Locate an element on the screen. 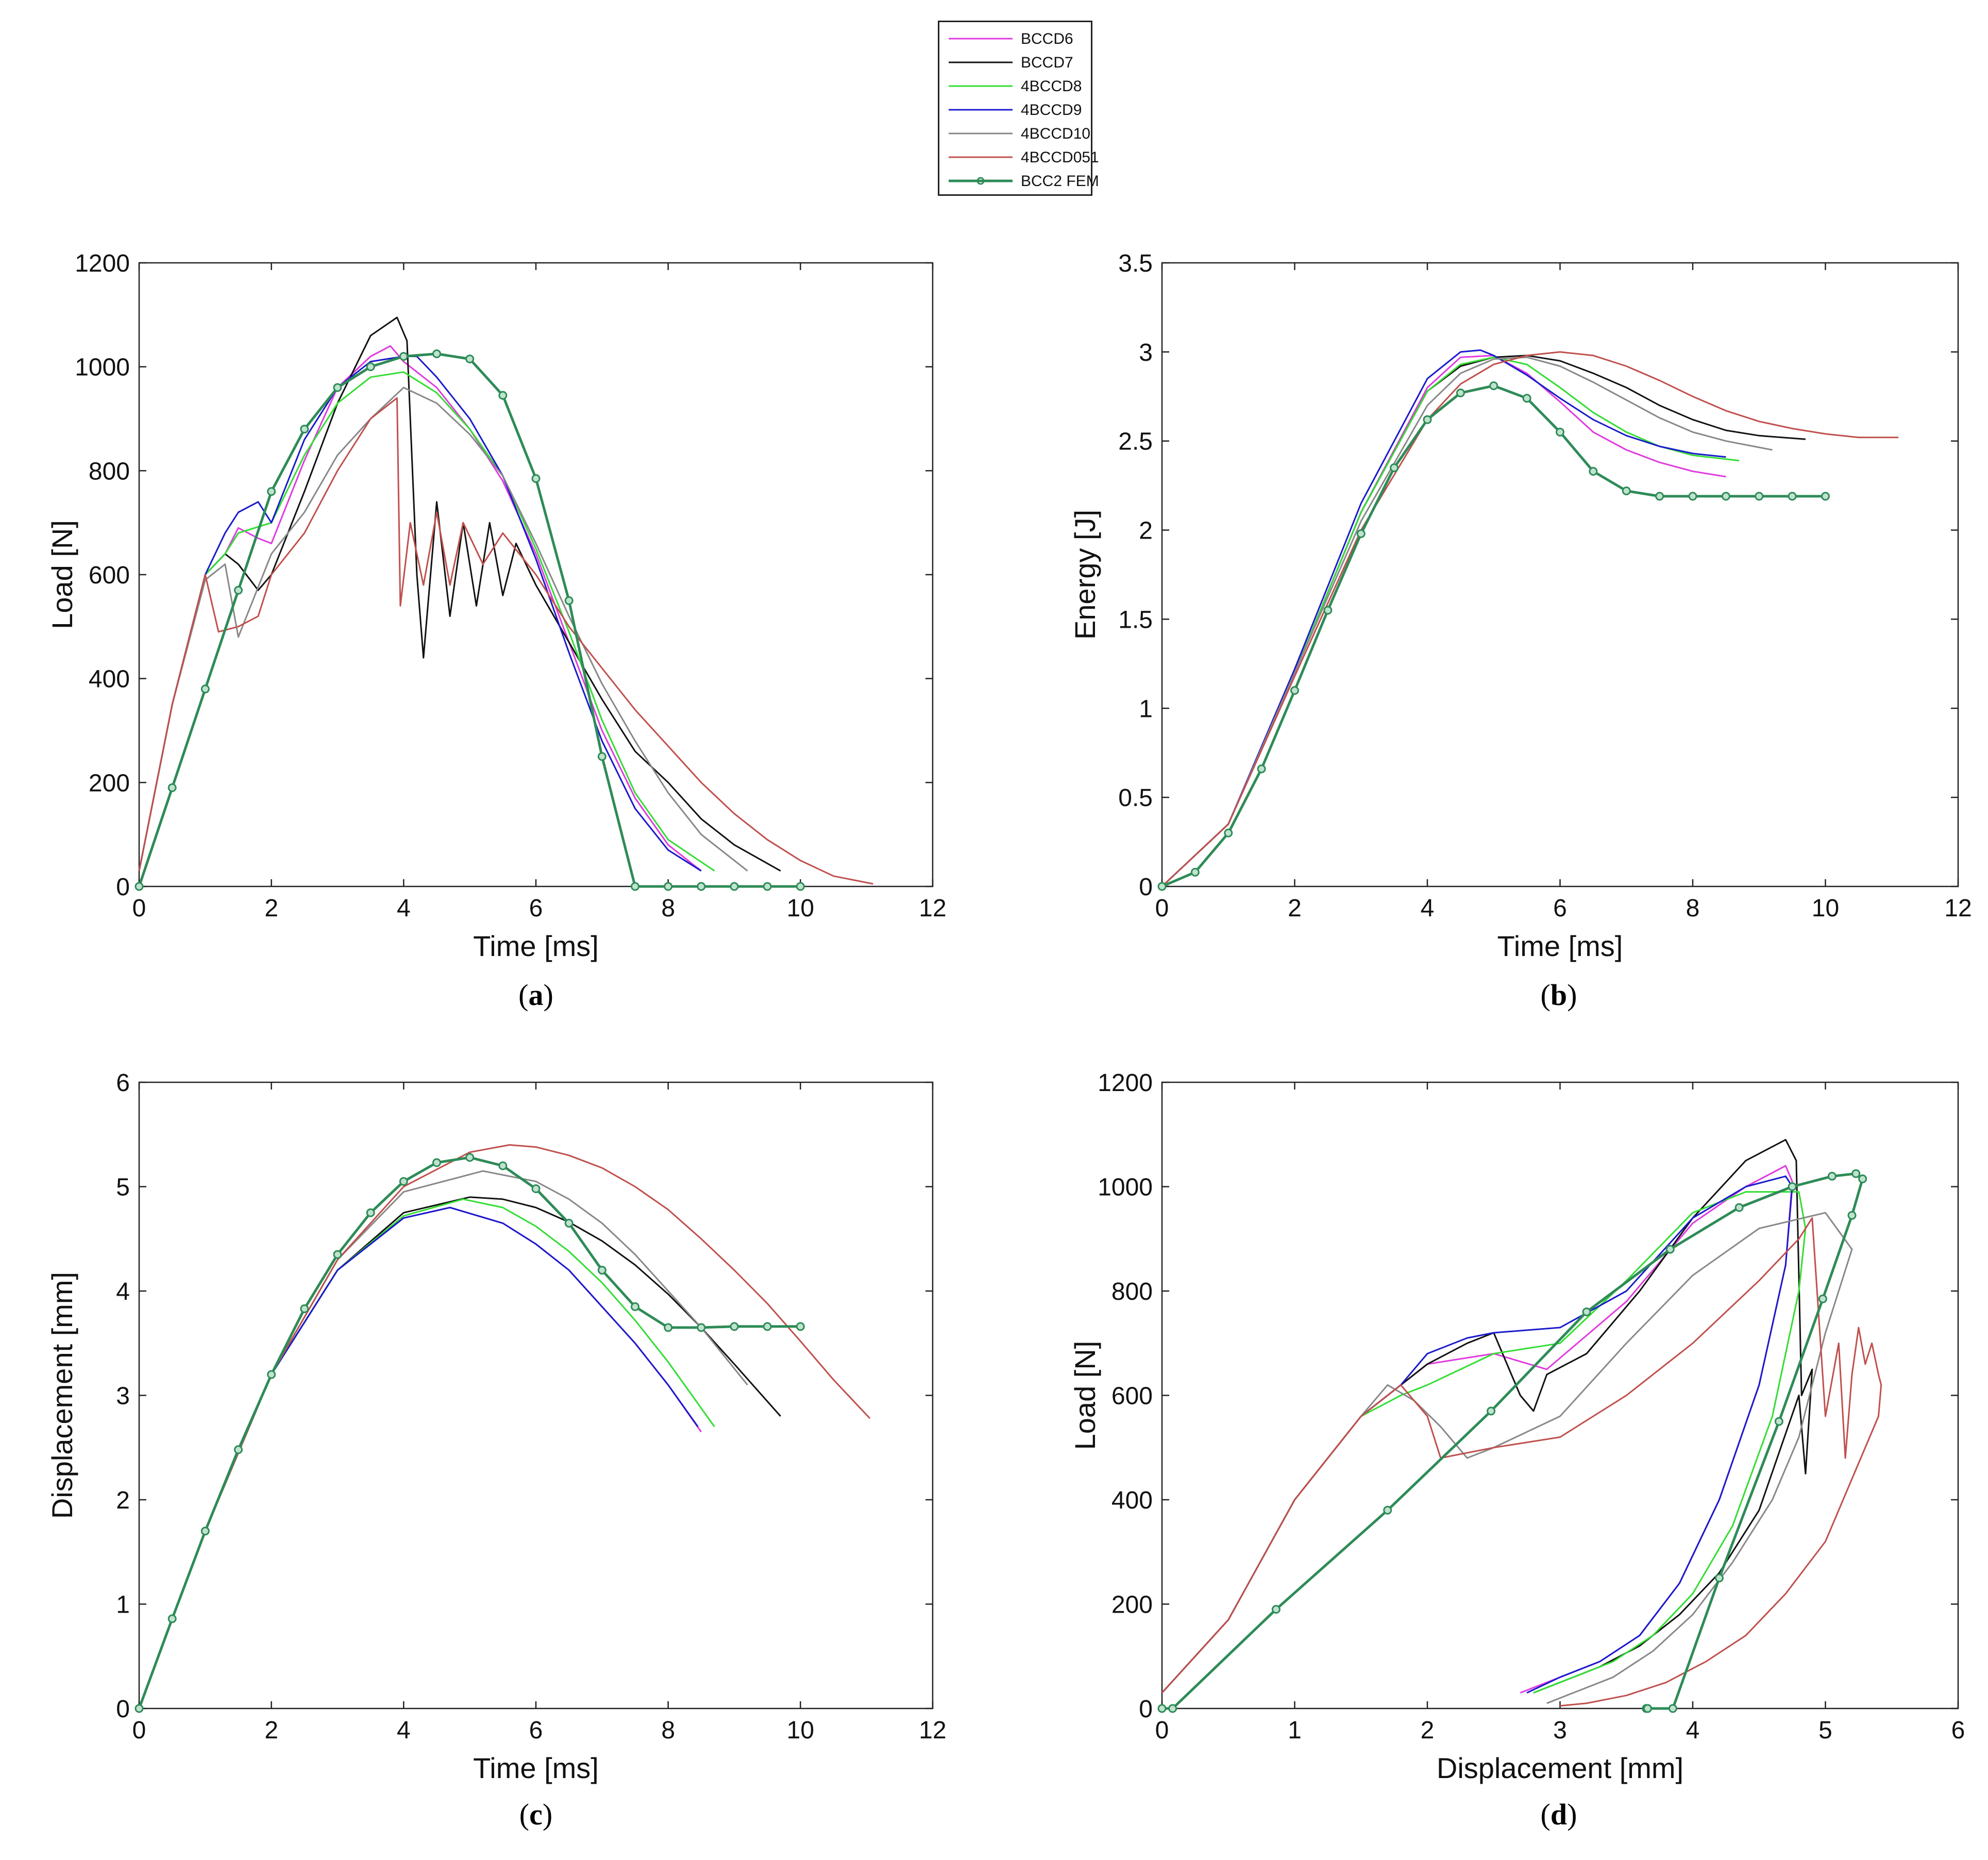 The height and width of the screenshot is (1860, 1988). y-tick-label: 0.5 is located at coordinates (1135, 798).